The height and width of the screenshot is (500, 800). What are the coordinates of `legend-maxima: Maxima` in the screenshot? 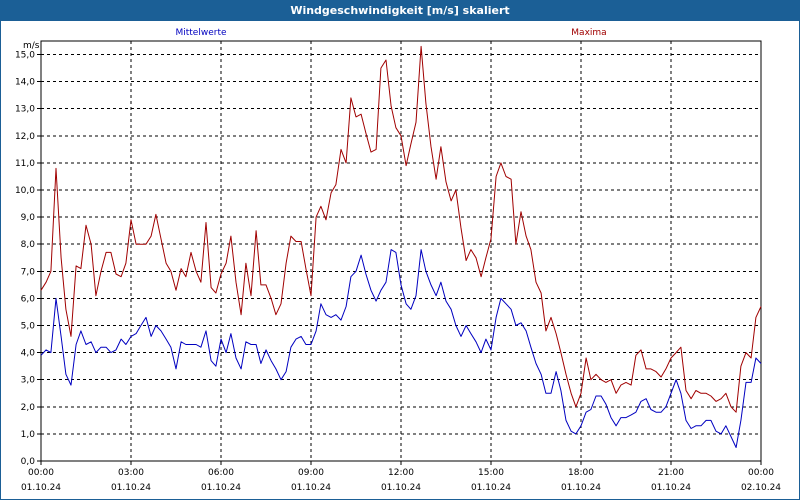 It's located at (588, 33).